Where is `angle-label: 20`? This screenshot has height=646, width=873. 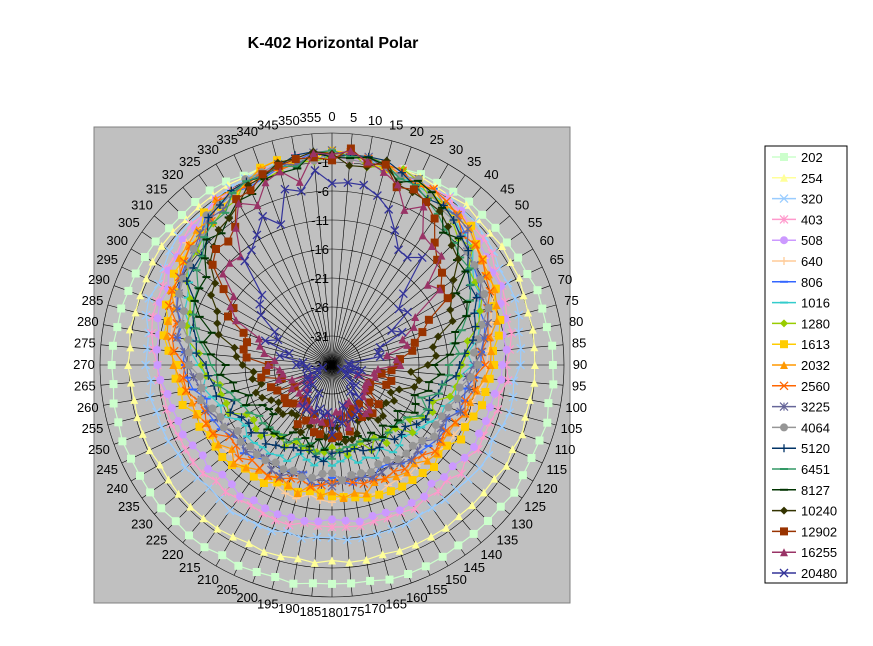 angle-label: 20 is located at coordinates (417, 131).